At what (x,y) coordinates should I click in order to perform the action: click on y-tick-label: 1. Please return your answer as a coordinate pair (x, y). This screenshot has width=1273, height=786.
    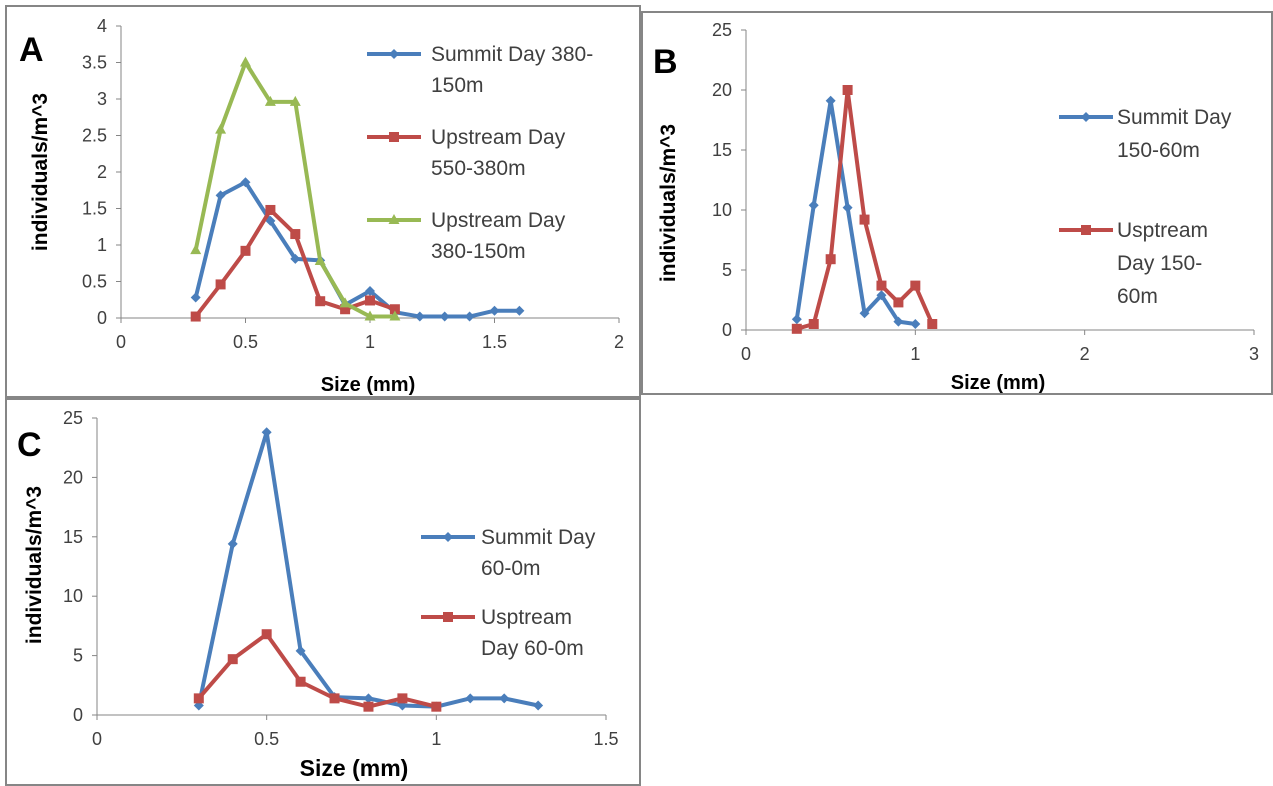
    Looking at the image, I should click on (102, 245).